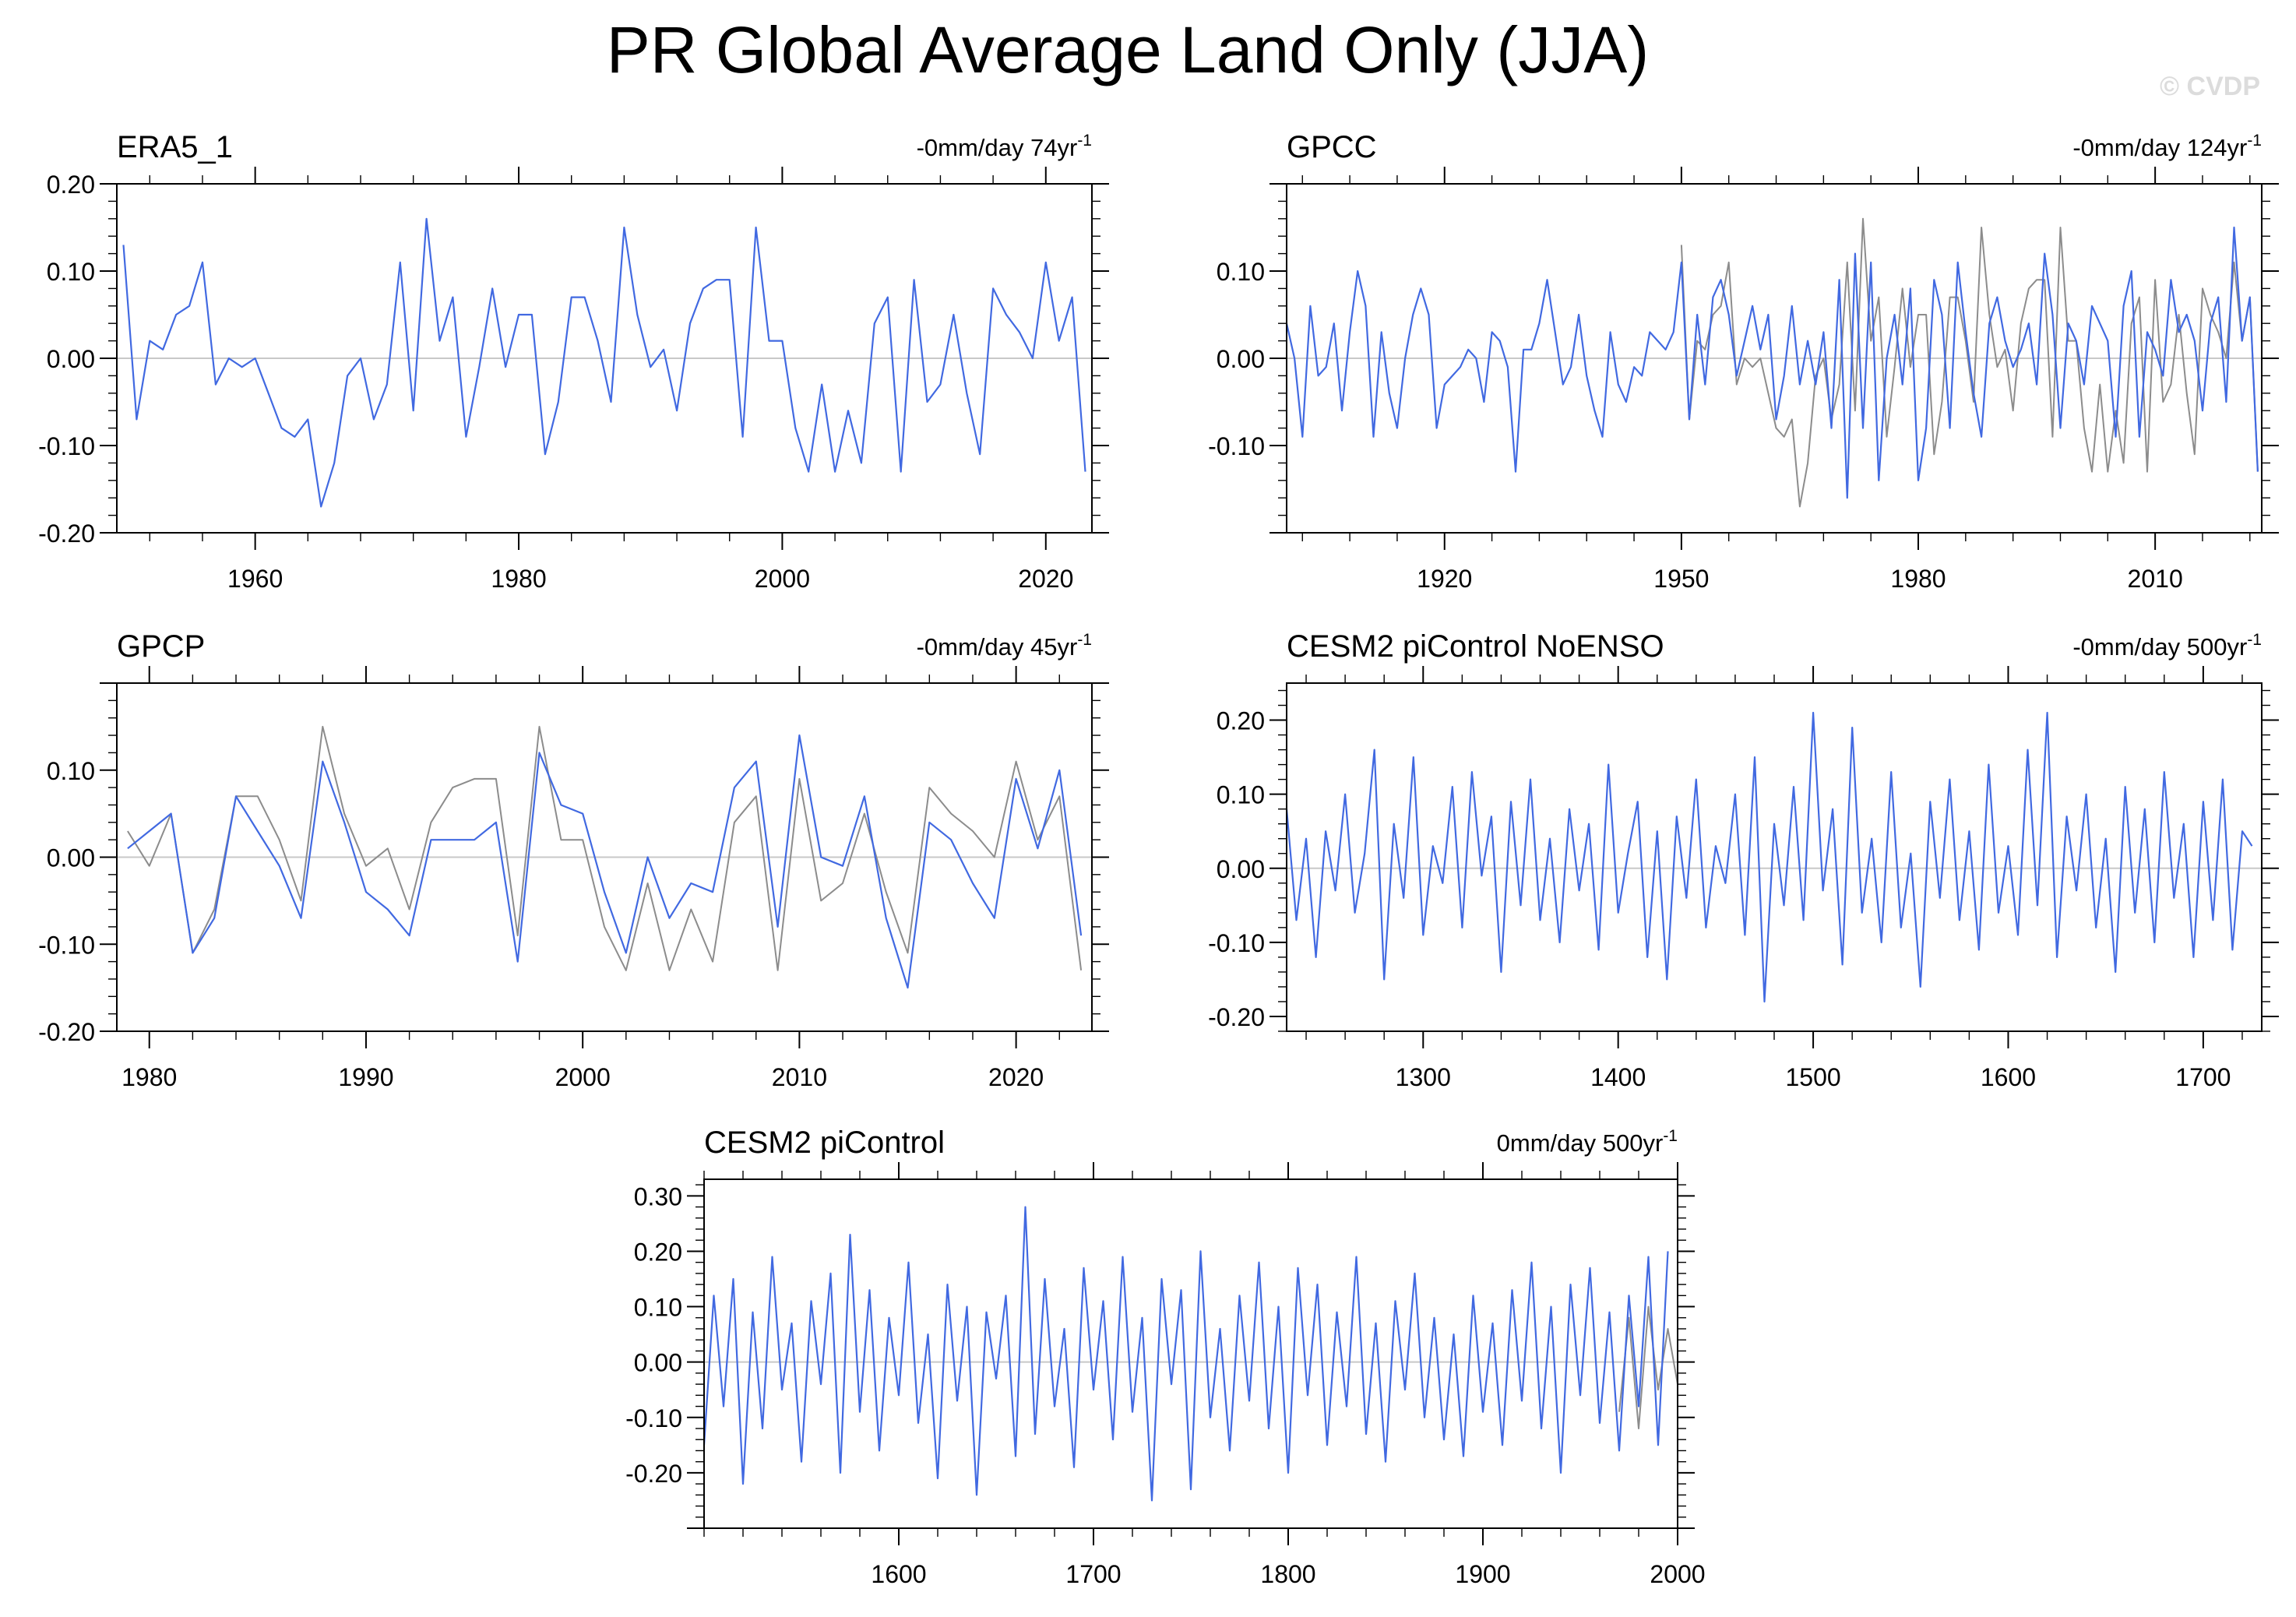 The width and height of the screenshot is (2296, 1617). Describe the element at coordinates (653, 1474) in the screenshot. I see `y-tick-label-cesm2: -0.20` at that location.